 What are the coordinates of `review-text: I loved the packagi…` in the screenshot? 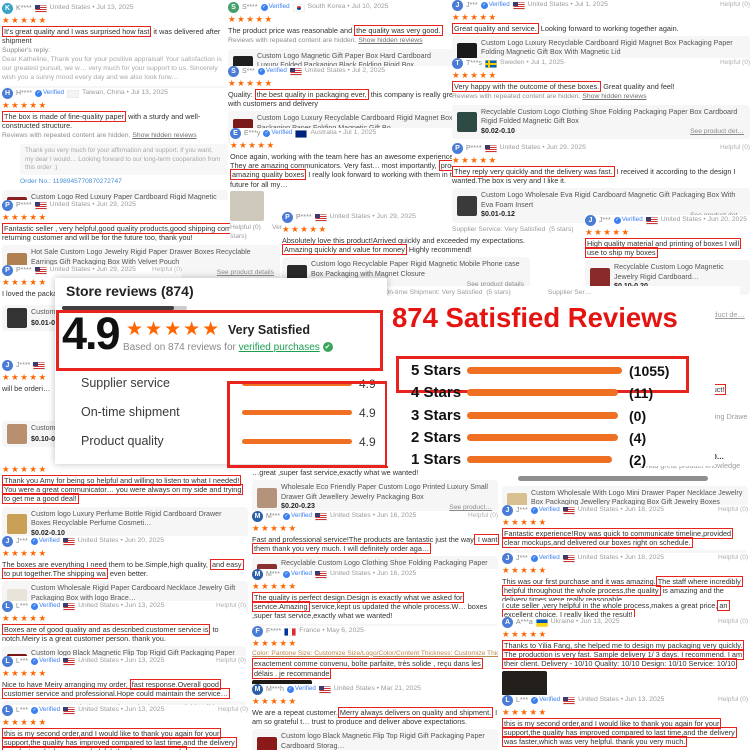 It's located at (92, 293).